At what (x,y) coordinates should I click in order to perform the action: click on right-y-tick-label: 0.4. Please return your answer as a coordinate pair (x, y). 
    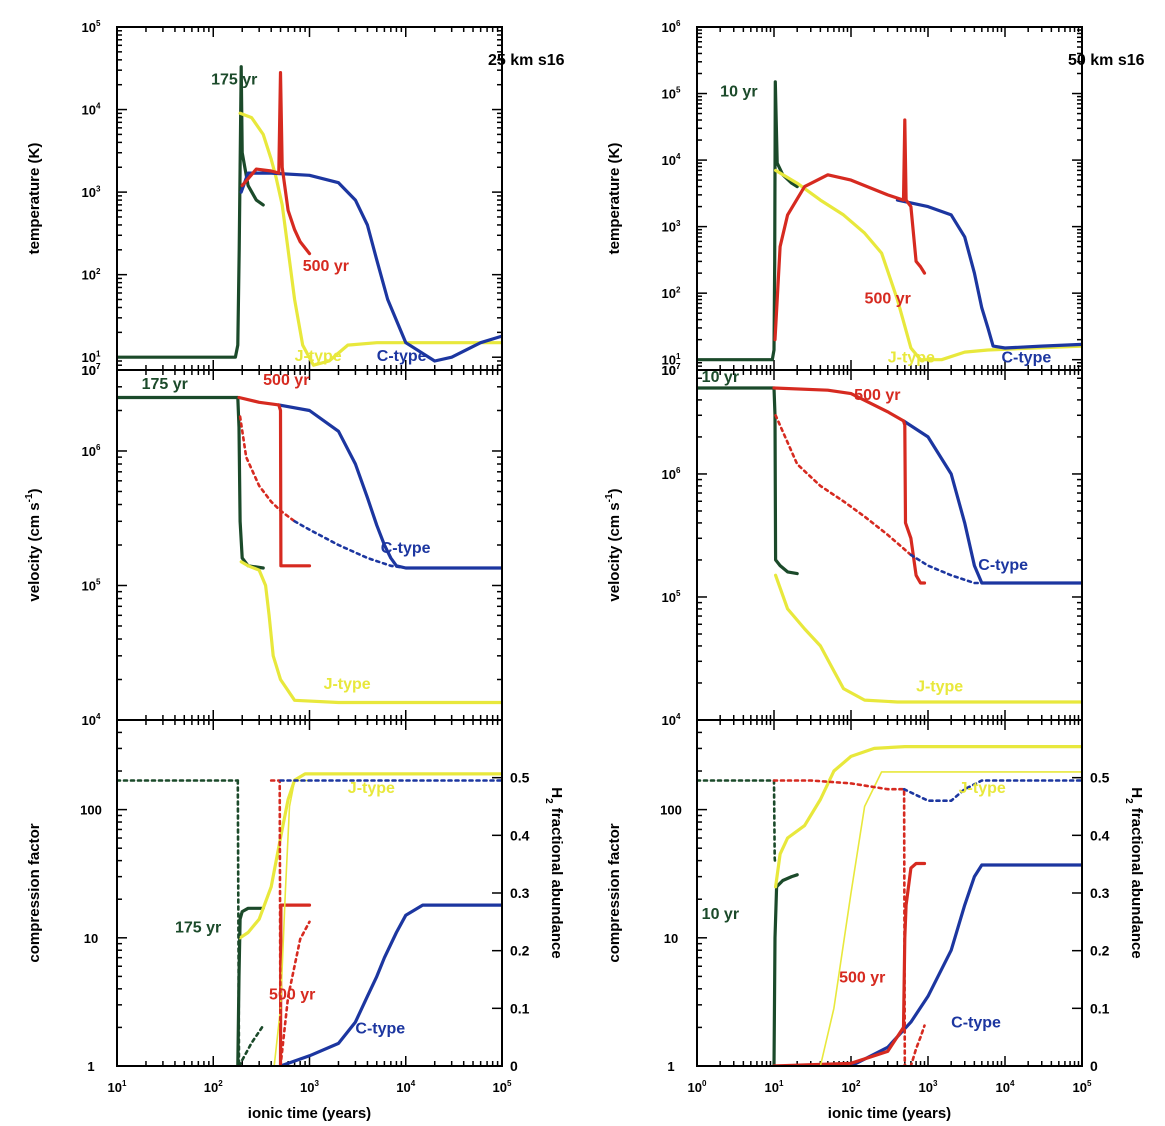
    Looking at the image, I should click on (1100, 835).